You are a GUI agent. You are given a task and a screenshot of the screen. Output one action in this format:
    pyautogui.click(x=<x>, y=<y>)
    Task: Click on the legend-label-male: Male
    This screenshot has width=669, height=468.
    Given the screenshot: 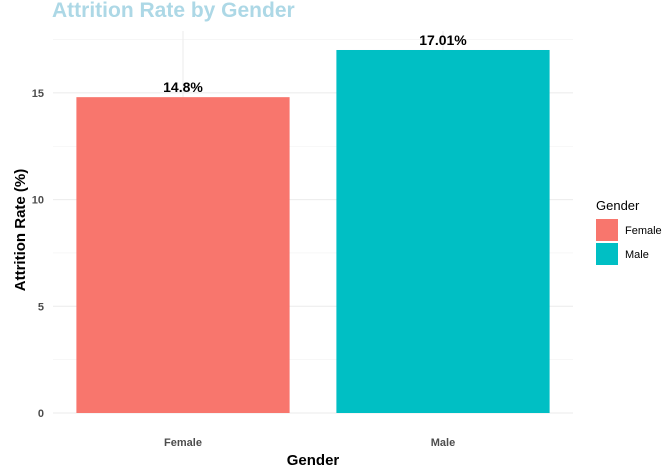 What is the action you would take?
    pyautogui.click(x=637, y=255)
    